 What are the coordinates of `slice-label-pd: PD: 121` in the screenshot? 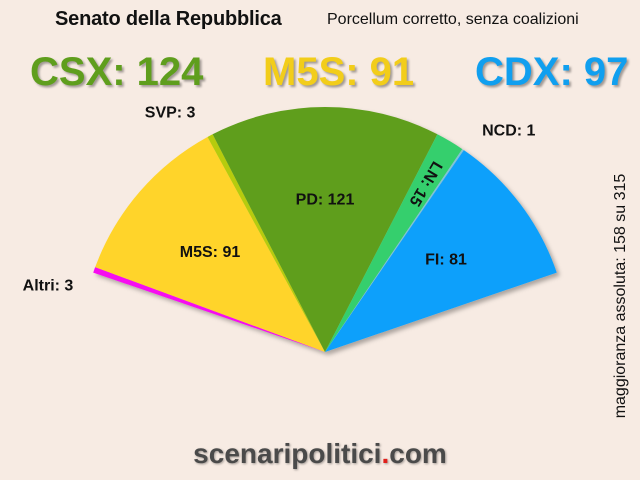 It's located at (325, 199).